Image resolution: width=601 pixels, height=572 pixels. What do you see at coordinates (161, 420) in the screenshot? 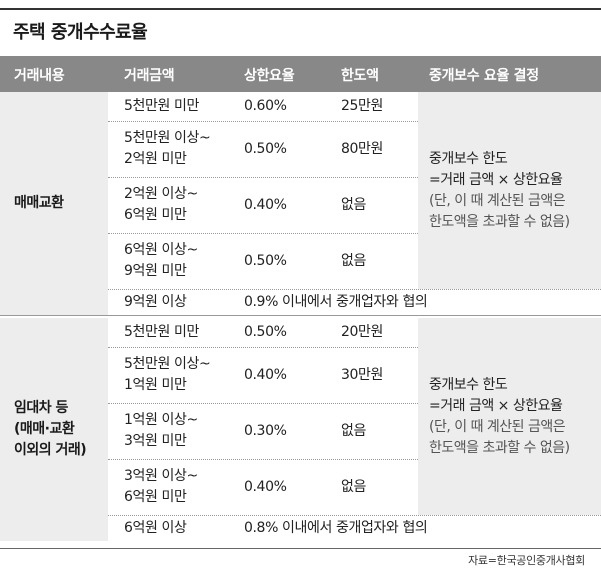
I see `amount-line: 1억원 이상~` at bounding box center [161, 420].